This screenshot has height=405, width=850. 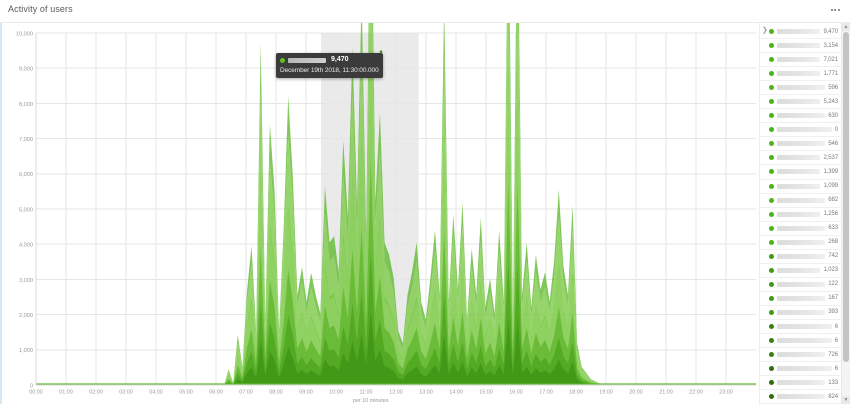 What do you see at coordinates (833, 228) in the screenshot?
I see `legend-series-value: 633` at bounding box center [833, 228].